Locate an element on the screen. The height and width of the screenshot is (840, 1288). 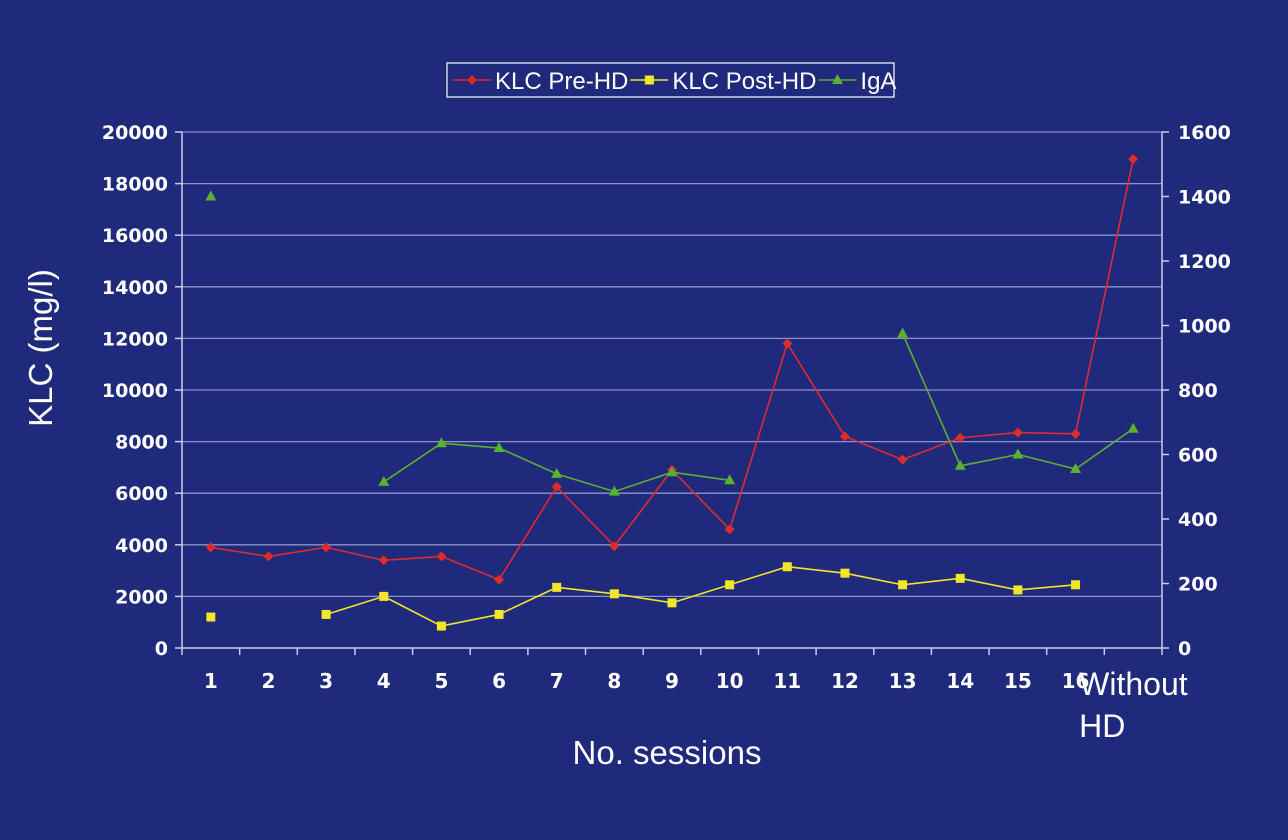
y-tick-label: 6000 is located at coordinates (141, 494).